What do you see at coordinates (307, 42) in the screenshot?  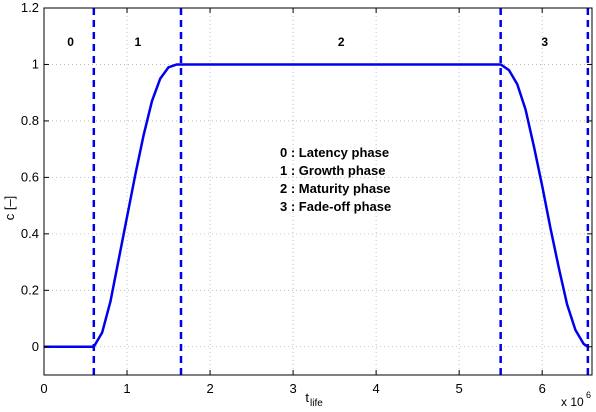 I see `phase-labels: 0 1 2 3` at bounding box center [307, 42].